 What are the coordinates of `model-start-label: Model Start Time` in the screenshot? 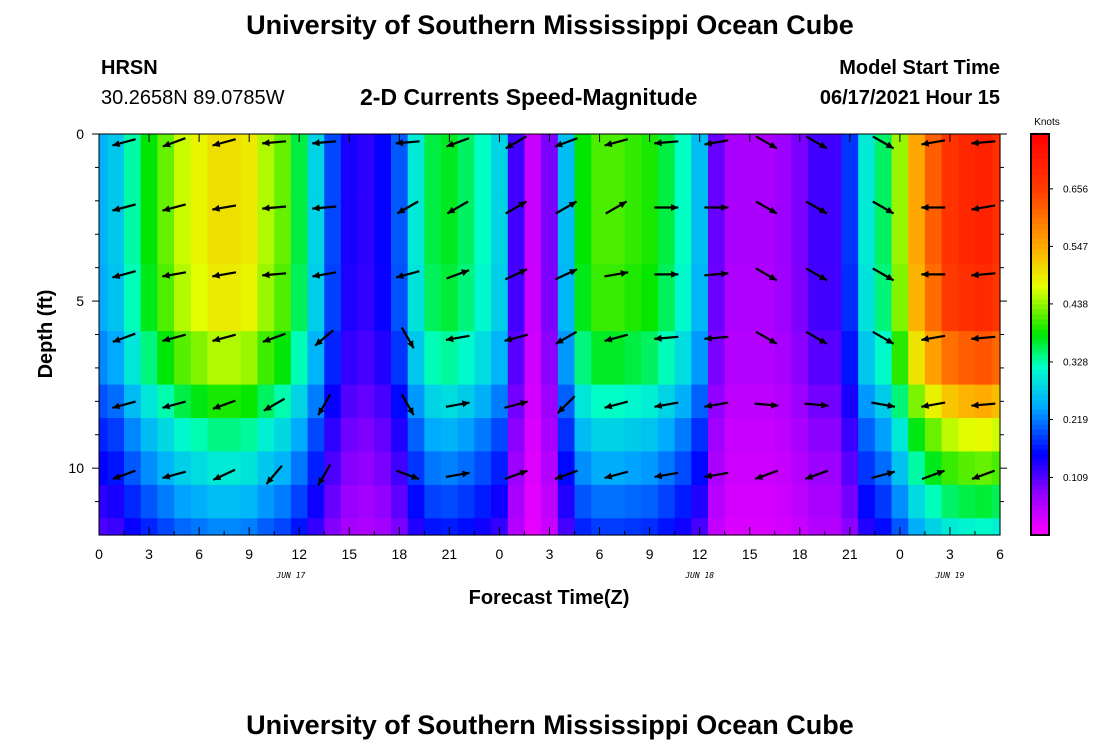 It's located at (919, 68).